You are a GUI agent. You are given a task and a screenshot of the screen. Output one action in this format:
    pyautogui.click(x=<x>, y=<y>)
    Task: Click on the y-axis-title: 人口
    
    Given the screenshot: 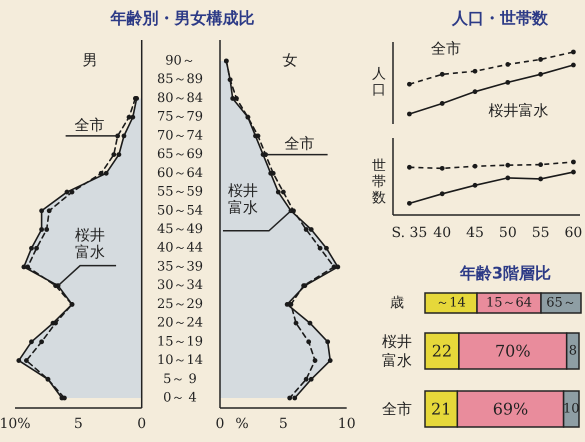 What is the action you would take?
    pyautogui.click(x=379, y=82)
    